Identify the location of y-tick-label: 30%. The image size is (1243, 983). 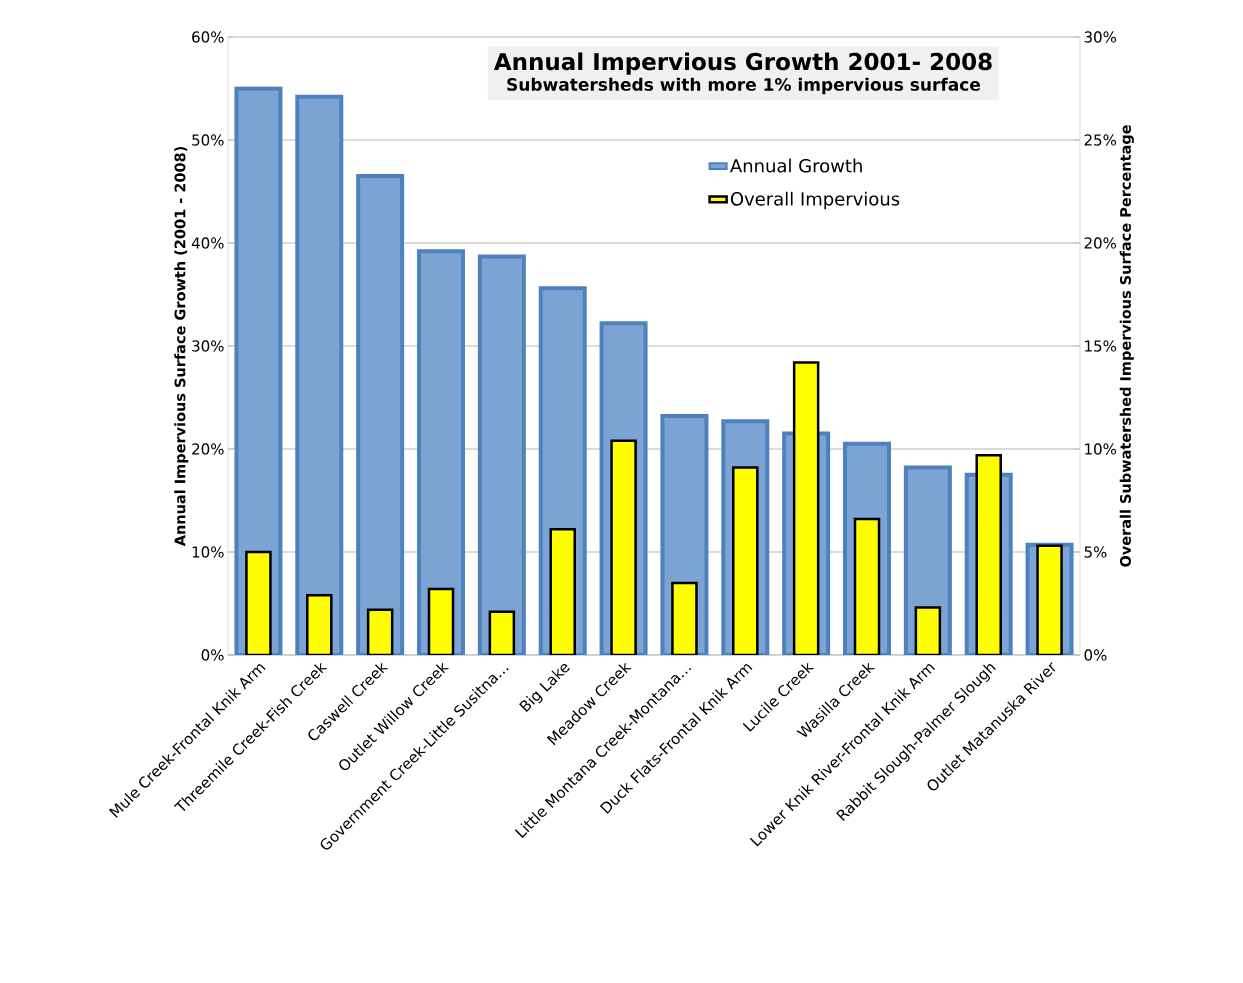
(208, 346).